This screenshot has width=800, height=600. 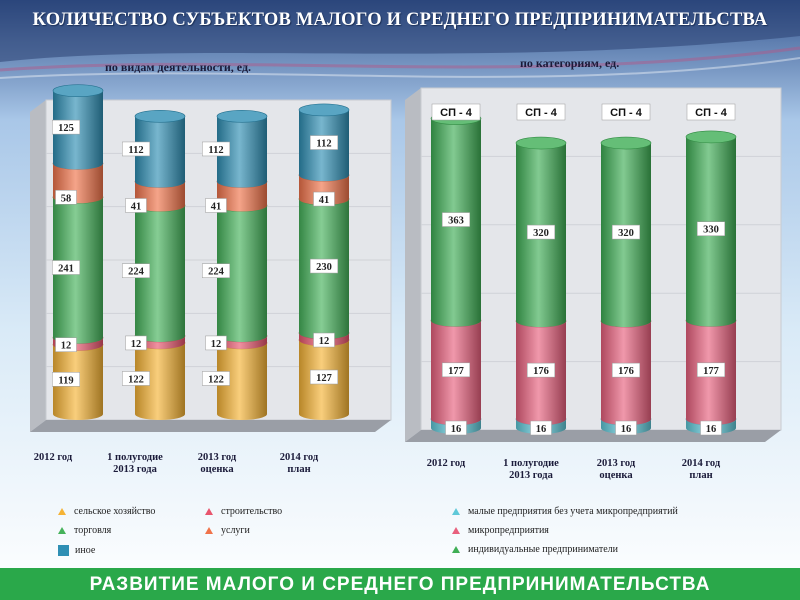 What do you see at coordinates (235, 530) in the screenshot?
I see `legend-label: услуги` at bounding box center [235, 530].